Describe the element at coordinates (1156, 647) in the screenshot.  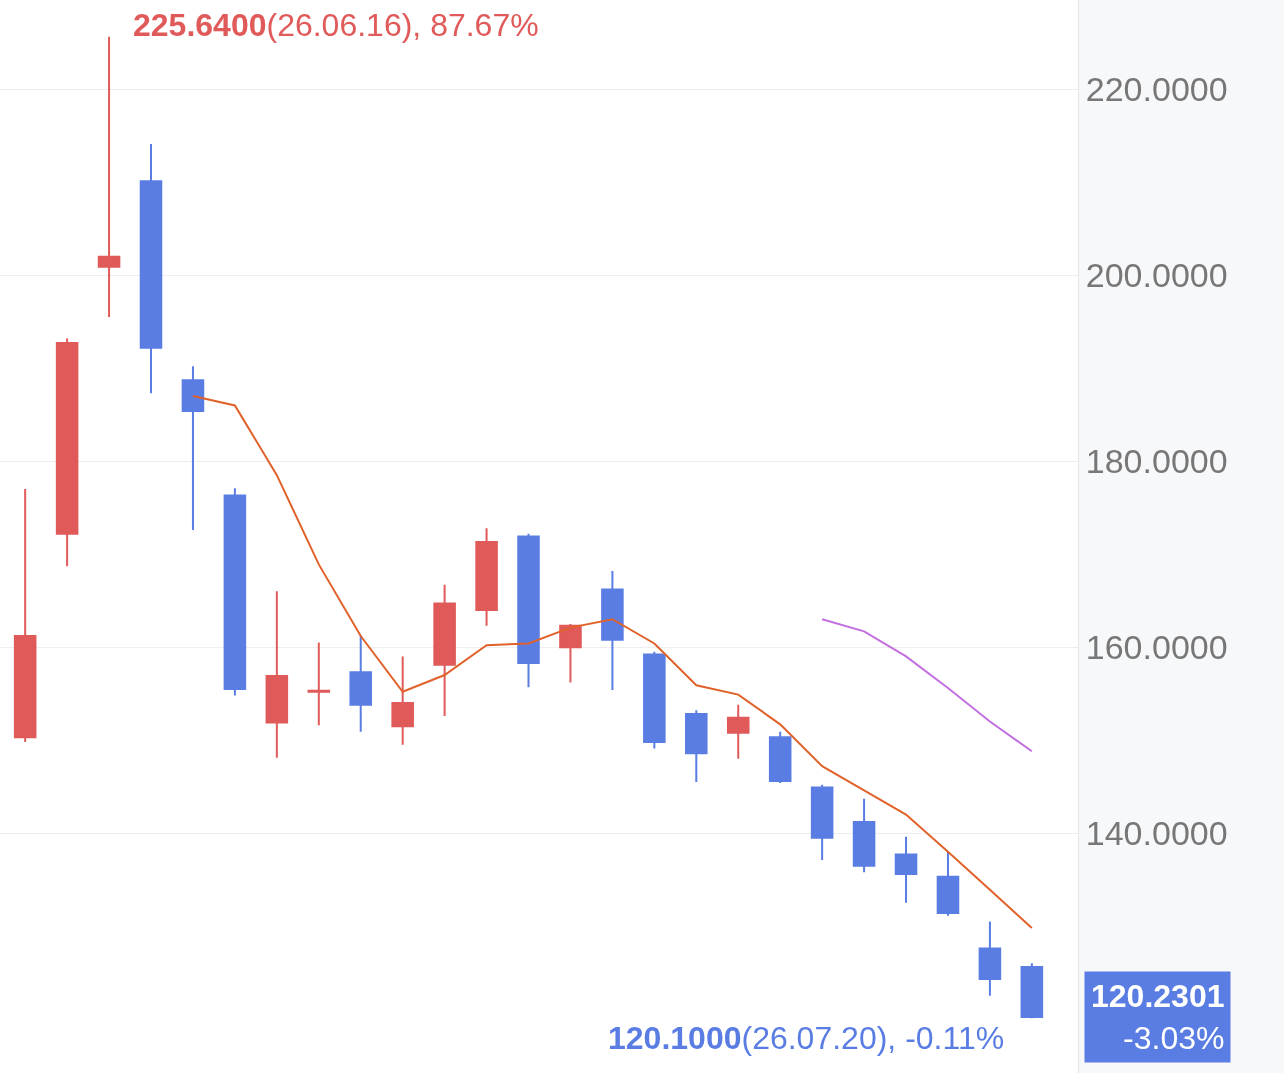
I see `y-tick-label: 160.0000` at that location.